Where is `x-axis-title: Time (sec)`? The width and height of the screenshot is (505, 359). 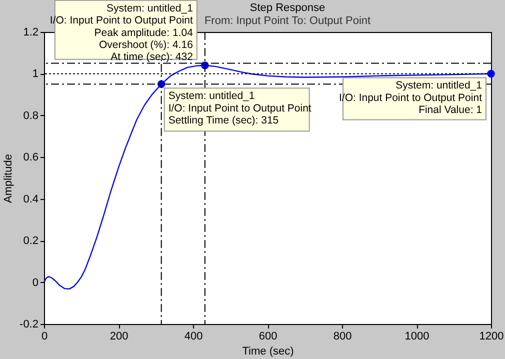
x-axis-title: Time (sec) is located at coordinates (268, 352).